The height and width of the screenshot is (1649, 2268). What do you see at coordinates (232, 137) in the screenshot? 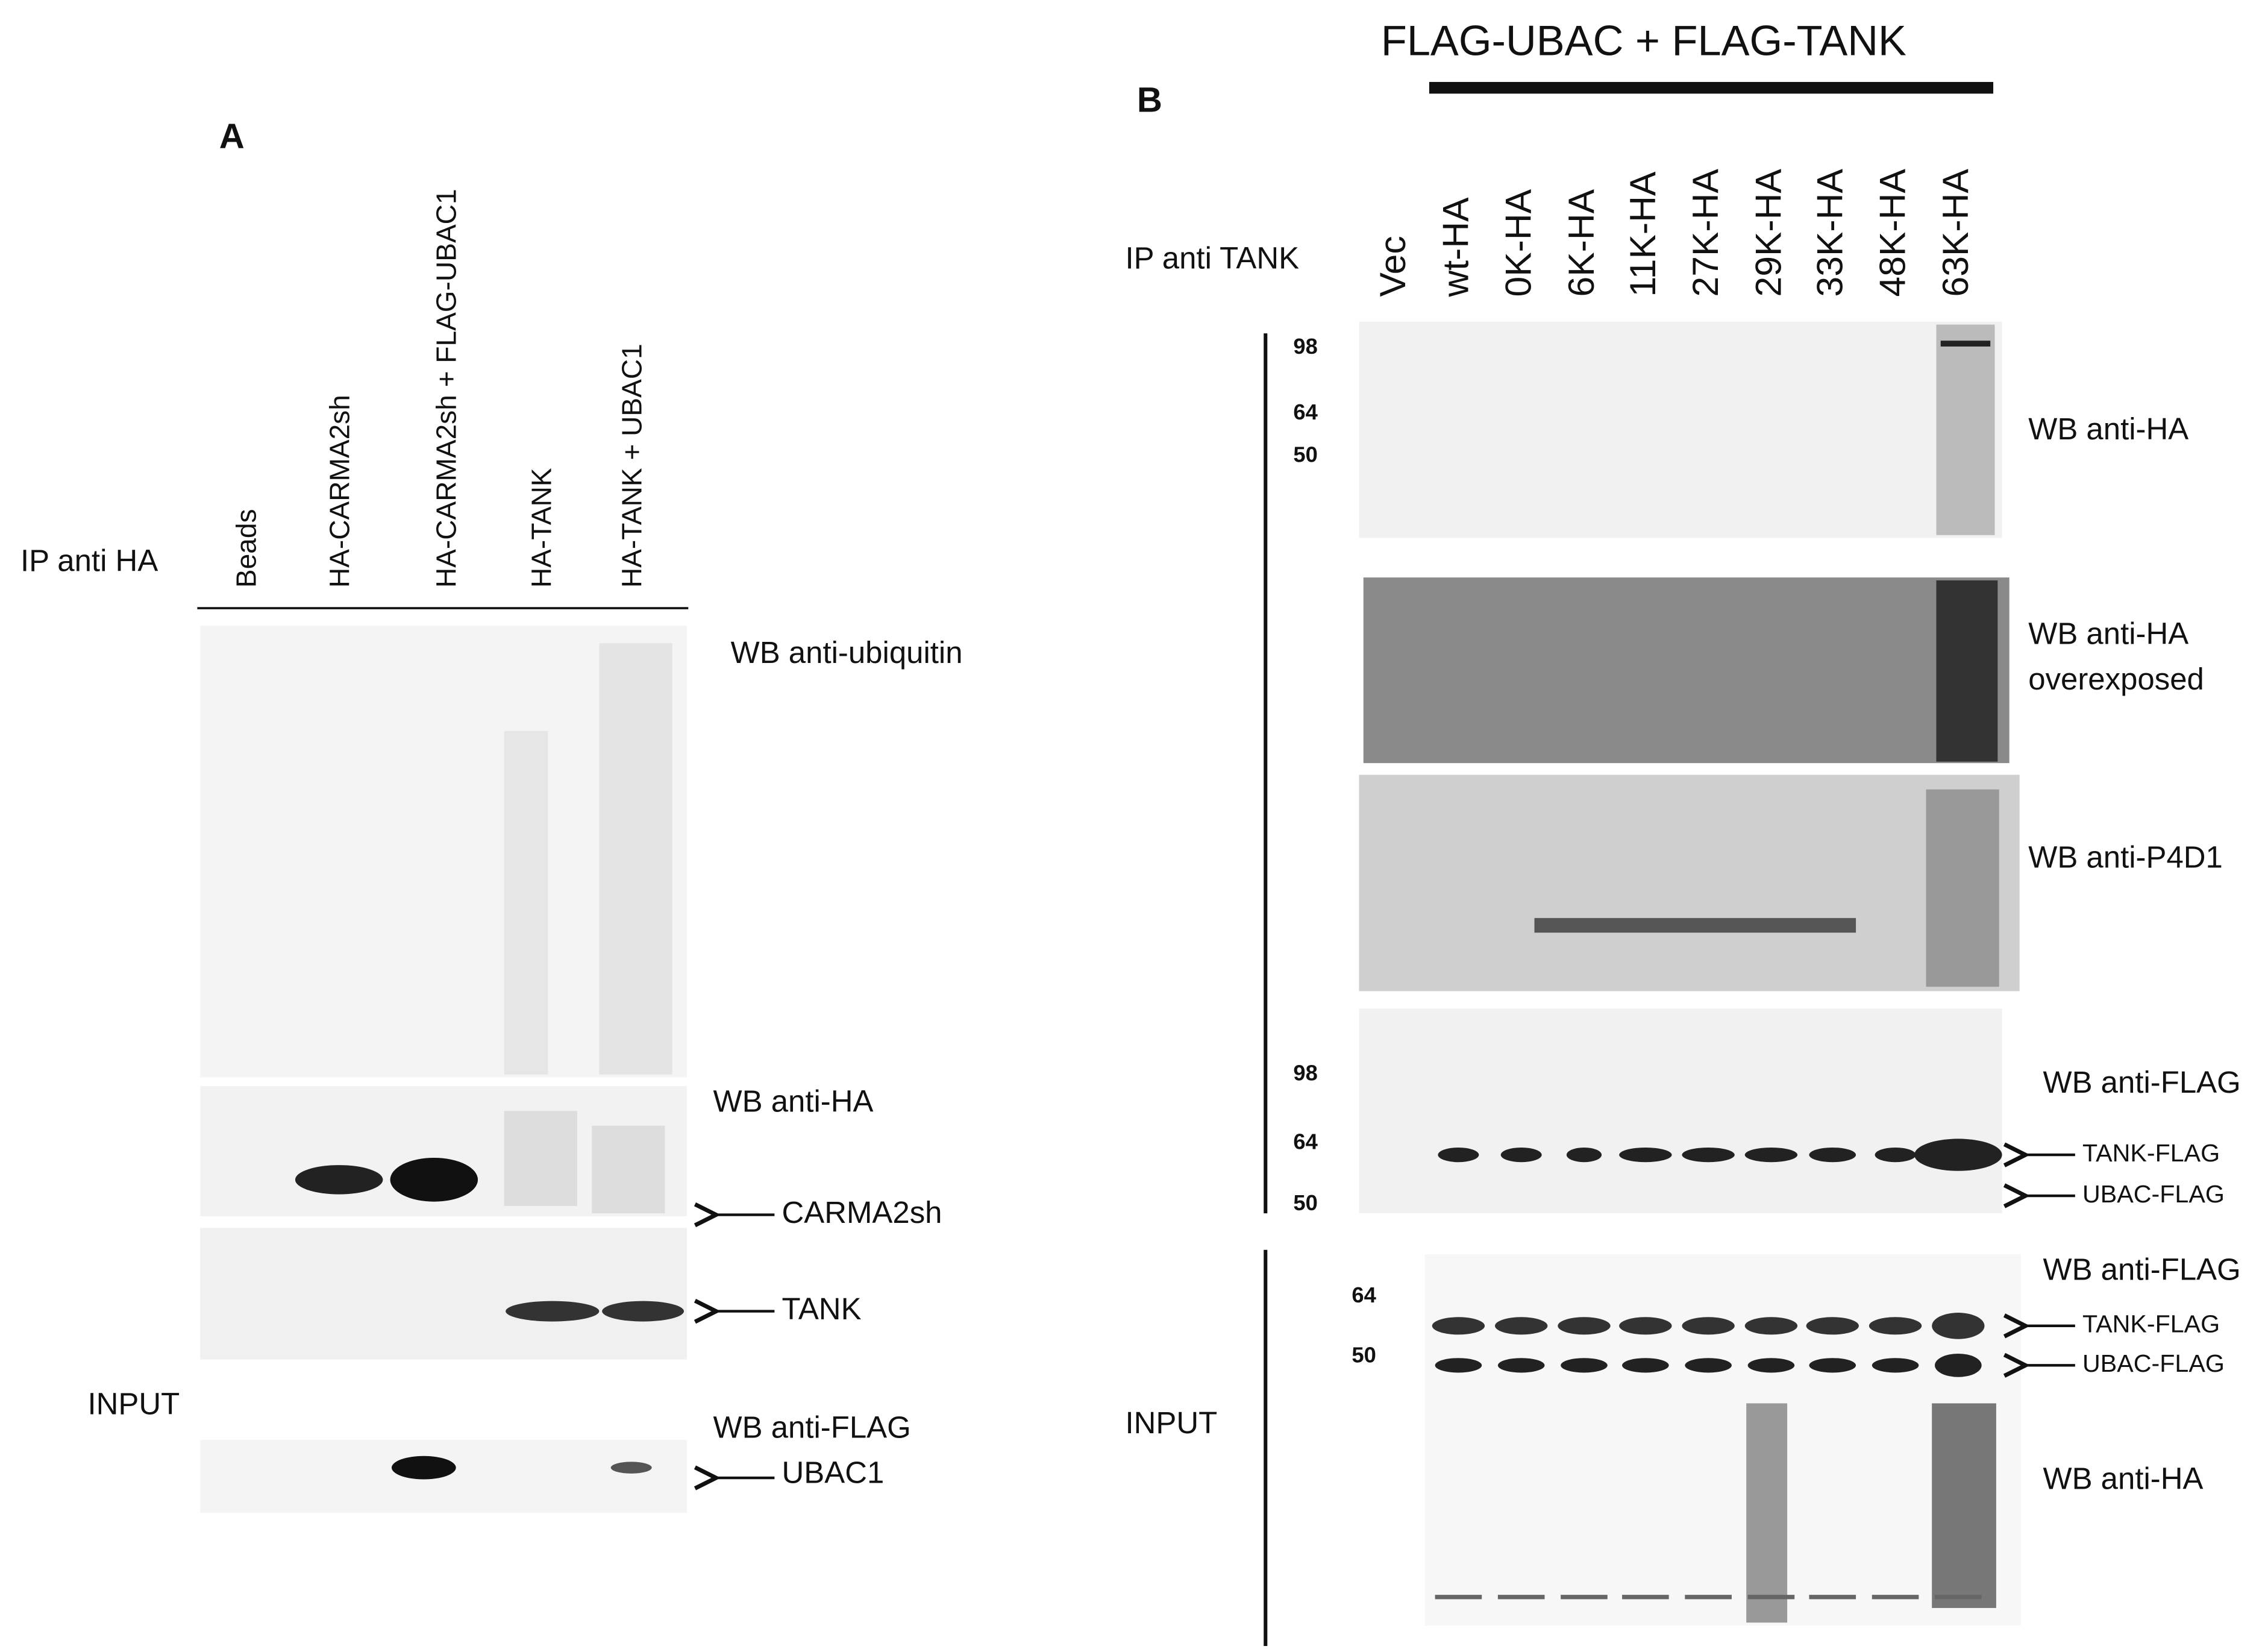
I see `panel-label: A` at bounding box center [232, 137].